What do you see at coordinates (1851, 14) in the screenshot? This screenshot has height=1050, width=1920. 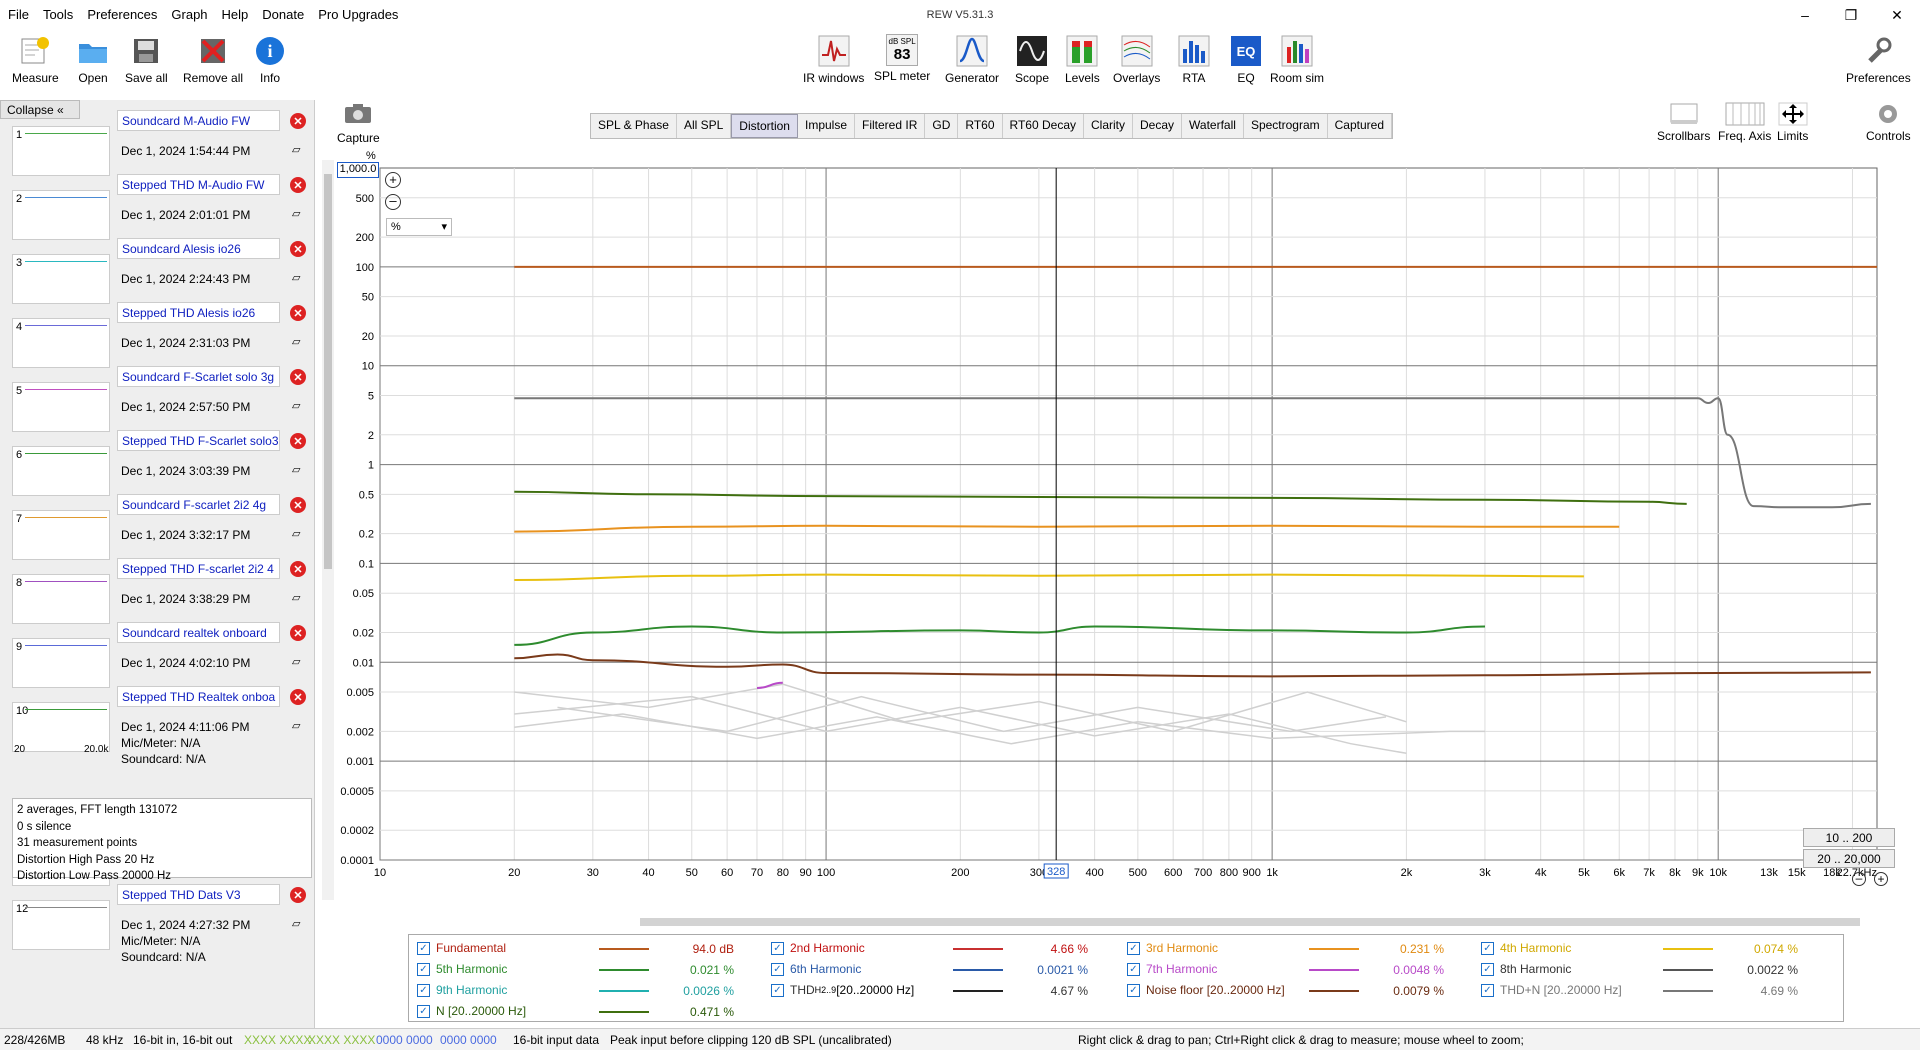 I see `restore-icon: ❐` at bounding box center [1851, 14].